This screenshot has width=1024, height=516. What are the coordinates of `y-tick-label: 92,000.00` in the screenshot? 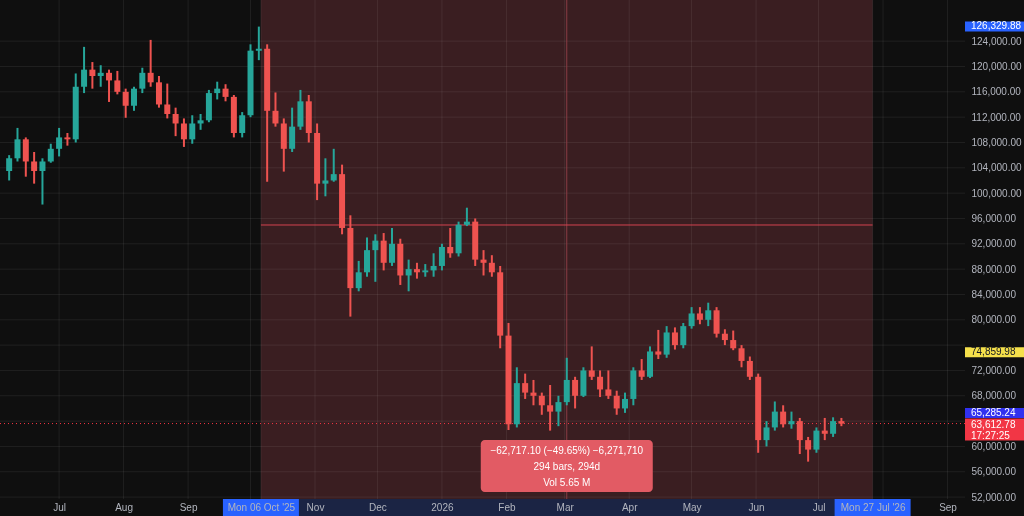 It's located at (994, 244).